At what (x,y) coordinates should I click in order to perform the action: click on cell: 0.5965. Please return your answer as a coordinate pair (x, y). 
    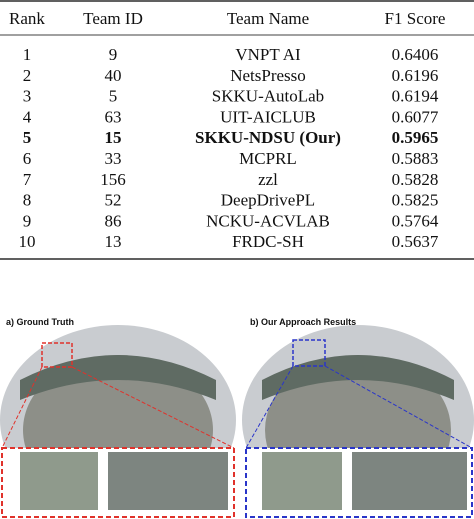
    Looking at the image, I should click on (415, 137).